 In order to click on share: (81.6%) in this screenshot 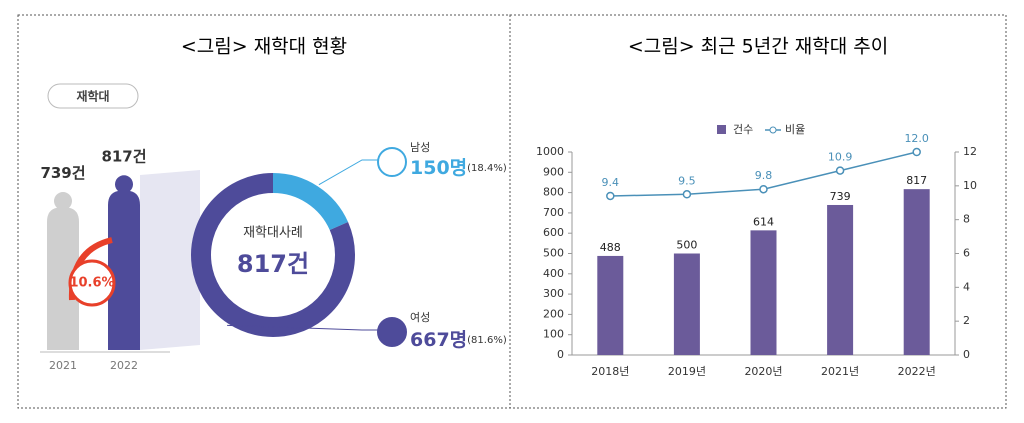, I will do `click(487, 340)`.